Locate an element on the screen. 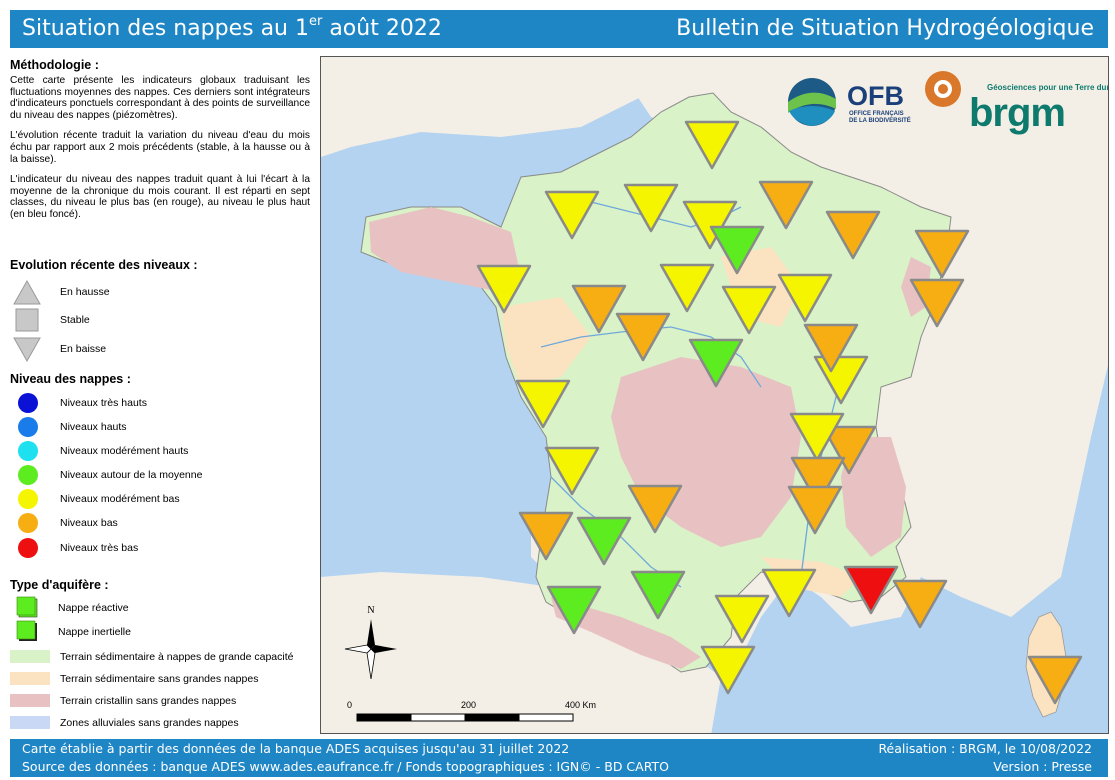 The width and height of the screenshot is (1115, 780). legend-inertial-aquifer: Nappe inertielle is located at coordinates (70, 632).